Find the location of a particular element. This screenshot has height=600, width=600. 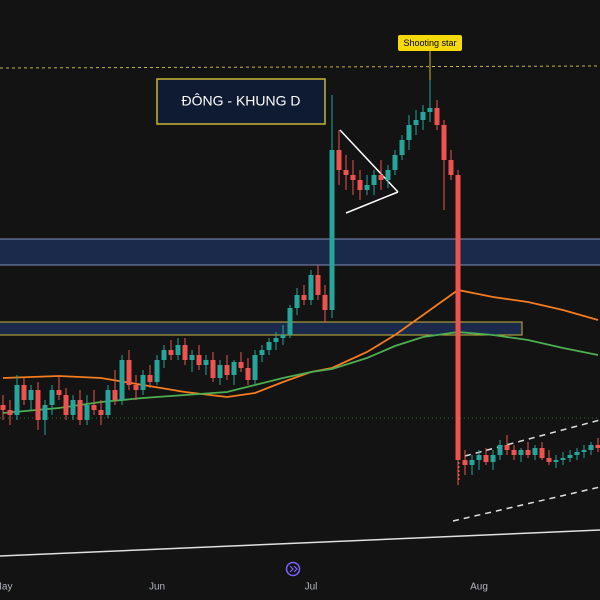

x-tick-label: May is located at coordinates (6, 587).